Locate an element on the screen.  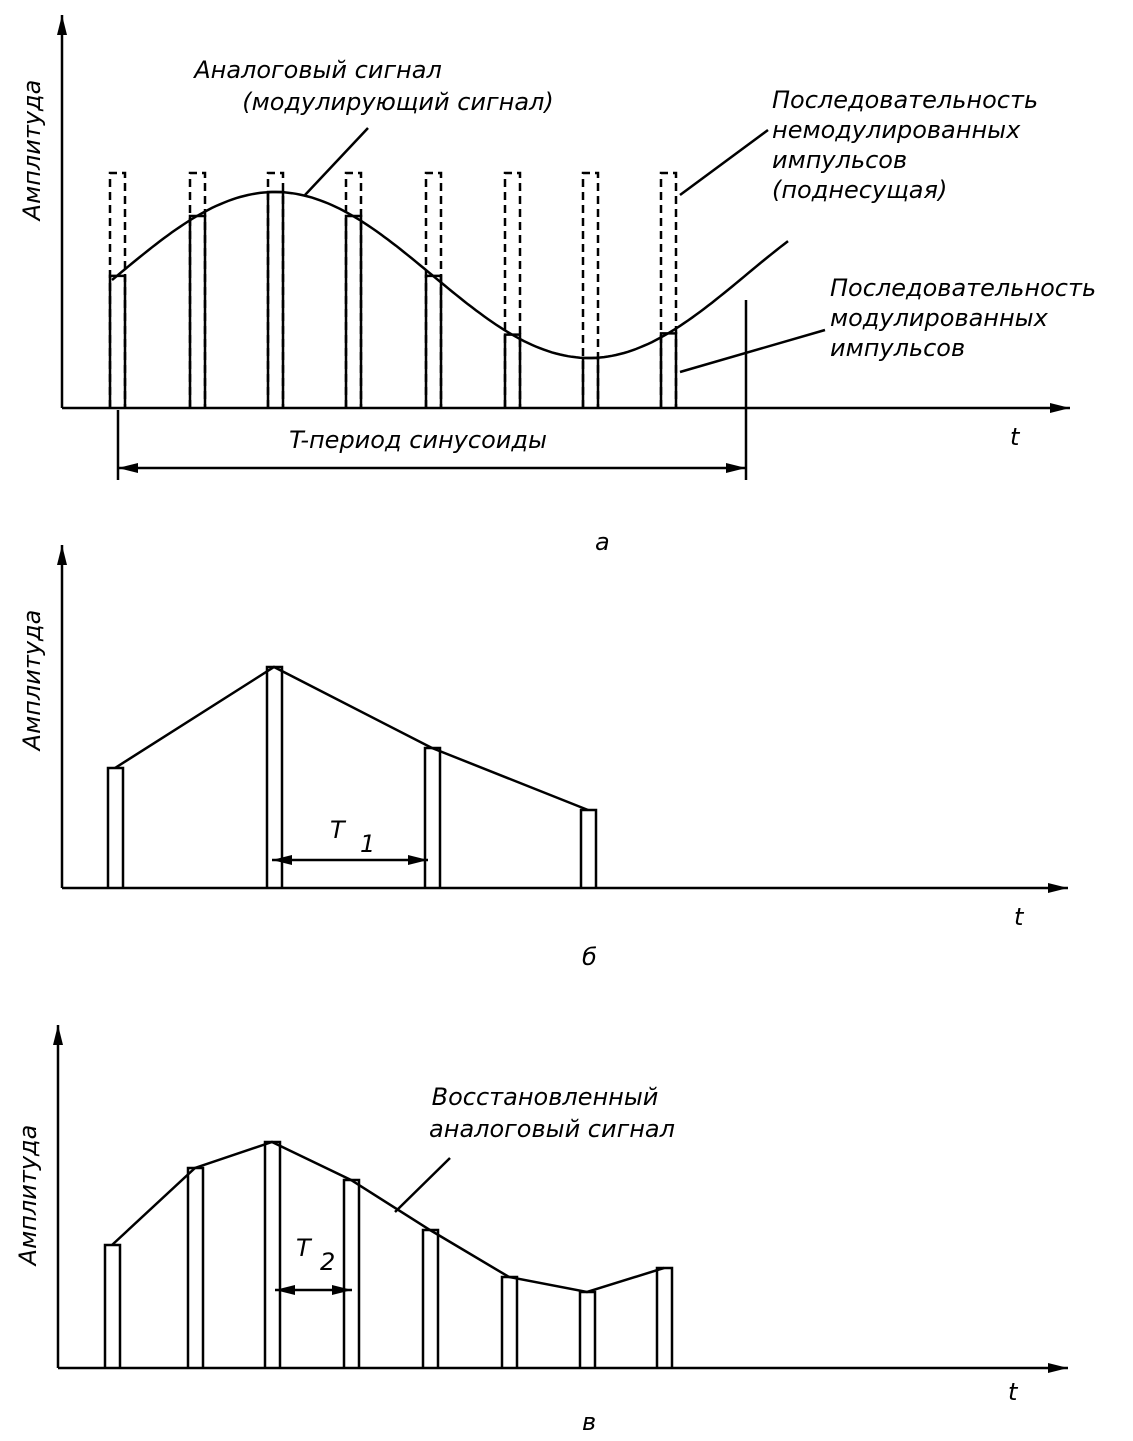
annotation: Восстановленный is located at coordinates (545, 1097).